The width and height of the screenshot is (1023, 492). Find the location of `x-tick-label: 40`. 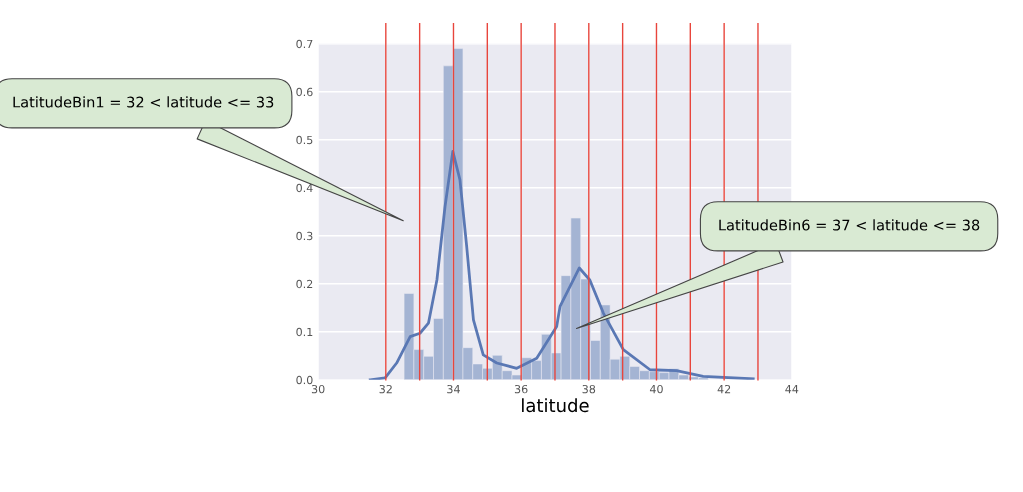

x-tick-label: 40 is located at coordinates (656, 389).